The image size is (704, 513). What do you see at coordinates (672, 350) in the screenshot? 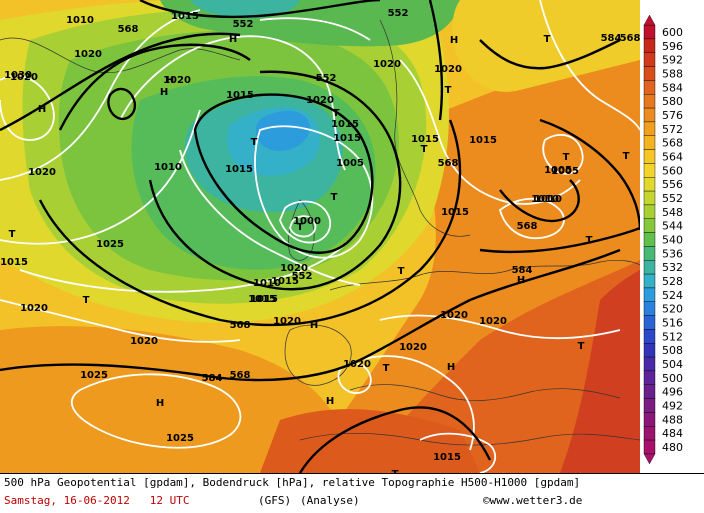
I see `color-scale-label: 508` at bounding box center [672, 350].